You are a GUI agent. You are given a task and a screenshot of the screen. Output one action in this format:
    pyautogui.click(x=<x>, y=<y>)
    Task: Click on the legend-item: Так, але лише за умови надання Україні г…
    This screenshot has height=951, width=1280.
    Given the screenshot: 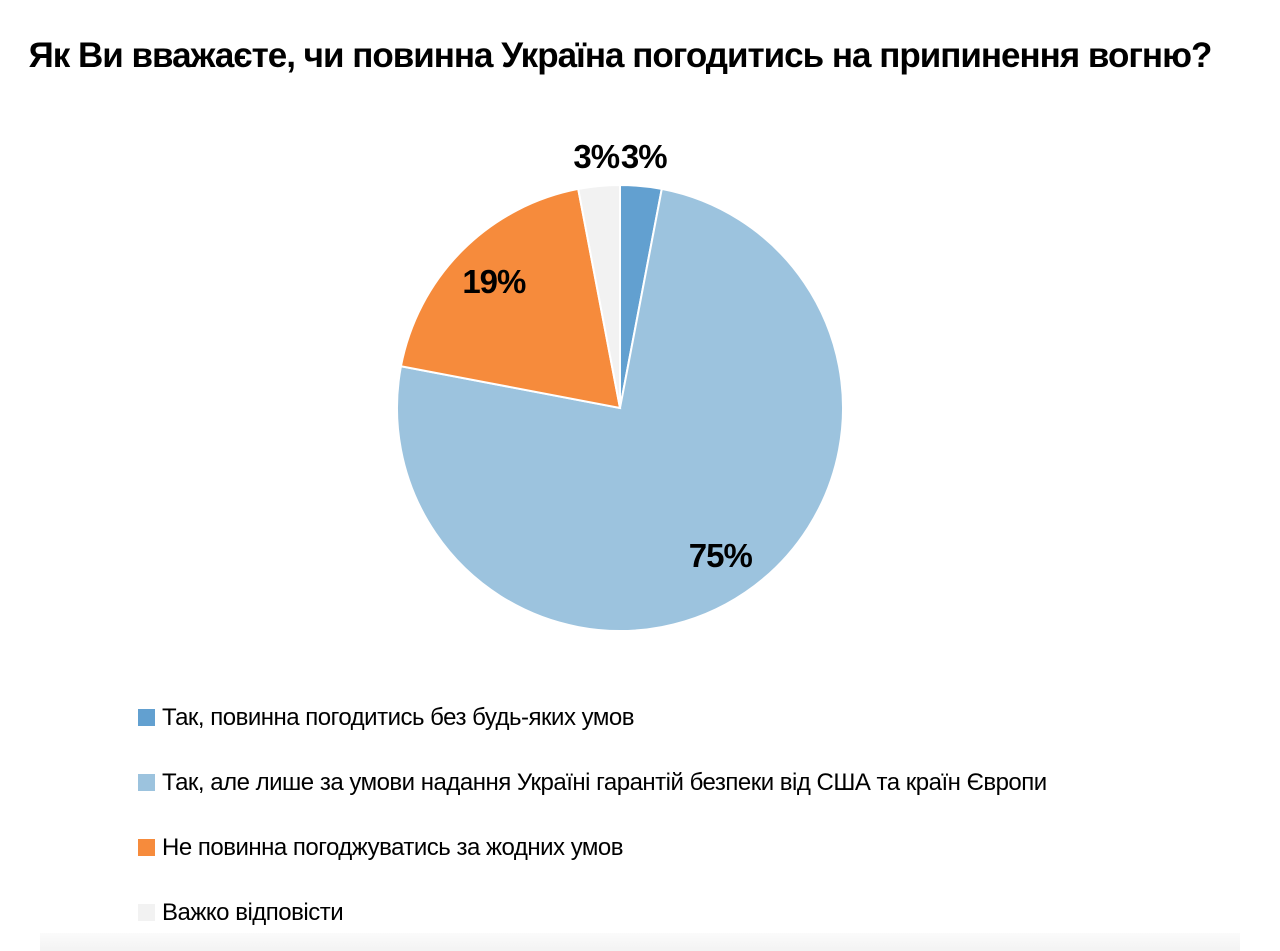 What is the action you would take?
    pyautogui.click(x=592, y=782)
    